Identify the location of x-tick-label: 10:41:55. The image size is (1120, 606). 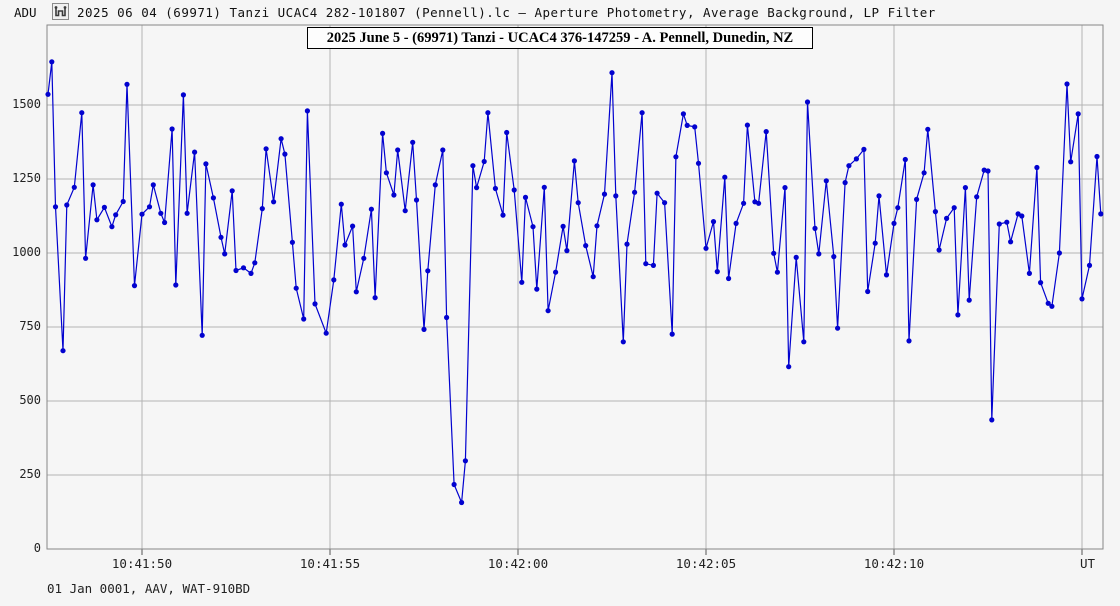
(330, 563).